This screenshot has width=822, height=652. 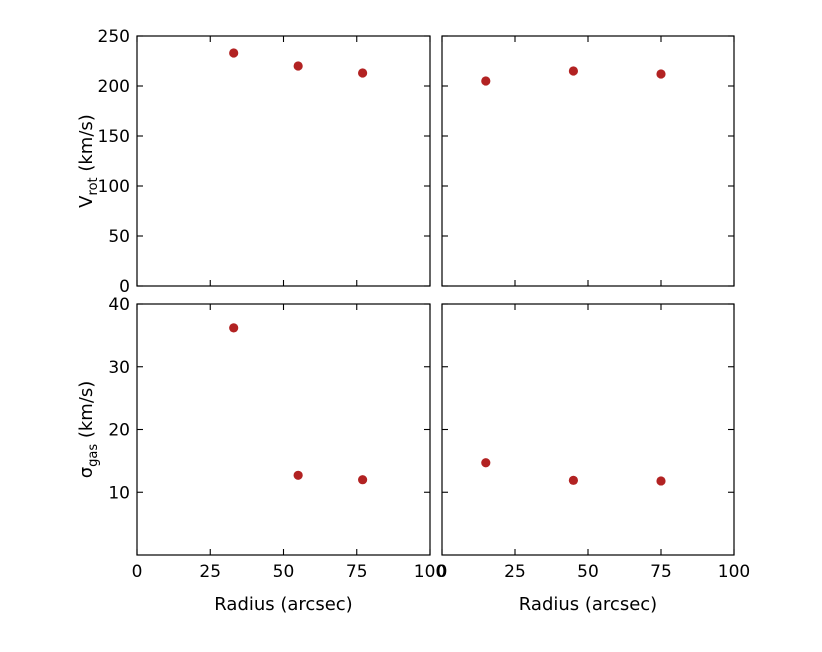 I want to click on y-tick-label: 250, so click(x=114, y=37).